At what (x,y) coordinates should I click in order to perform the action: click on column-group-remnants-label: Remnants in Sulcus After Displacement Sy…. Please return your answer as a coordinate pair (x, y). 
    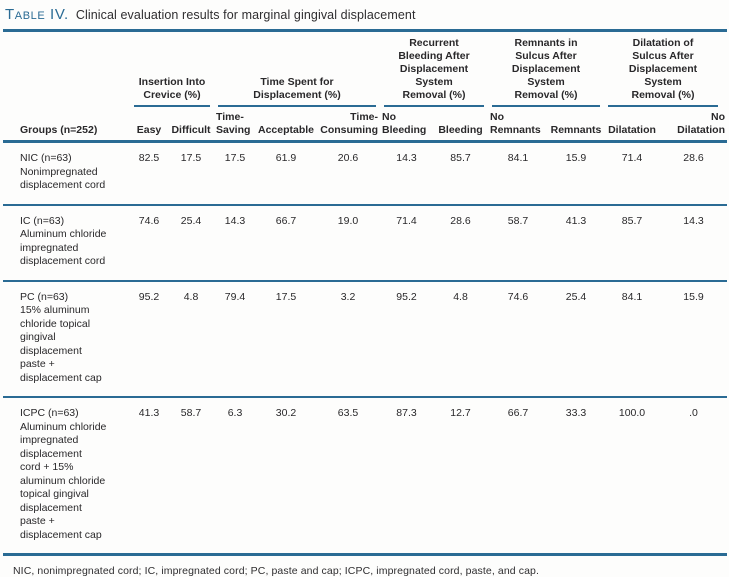
    Looking at the image, I should click on (546, 72).